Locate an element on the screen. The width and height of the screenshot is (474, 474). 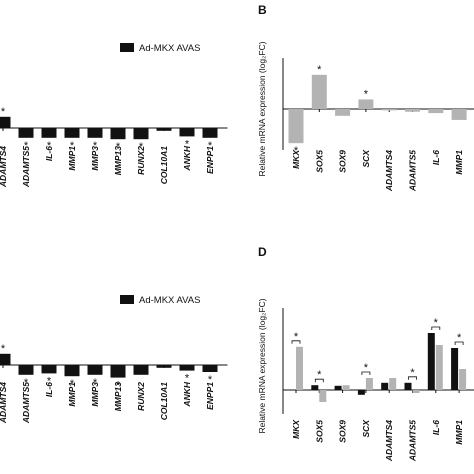
category-label: COL10A1 is located at coordinates (164, 401).